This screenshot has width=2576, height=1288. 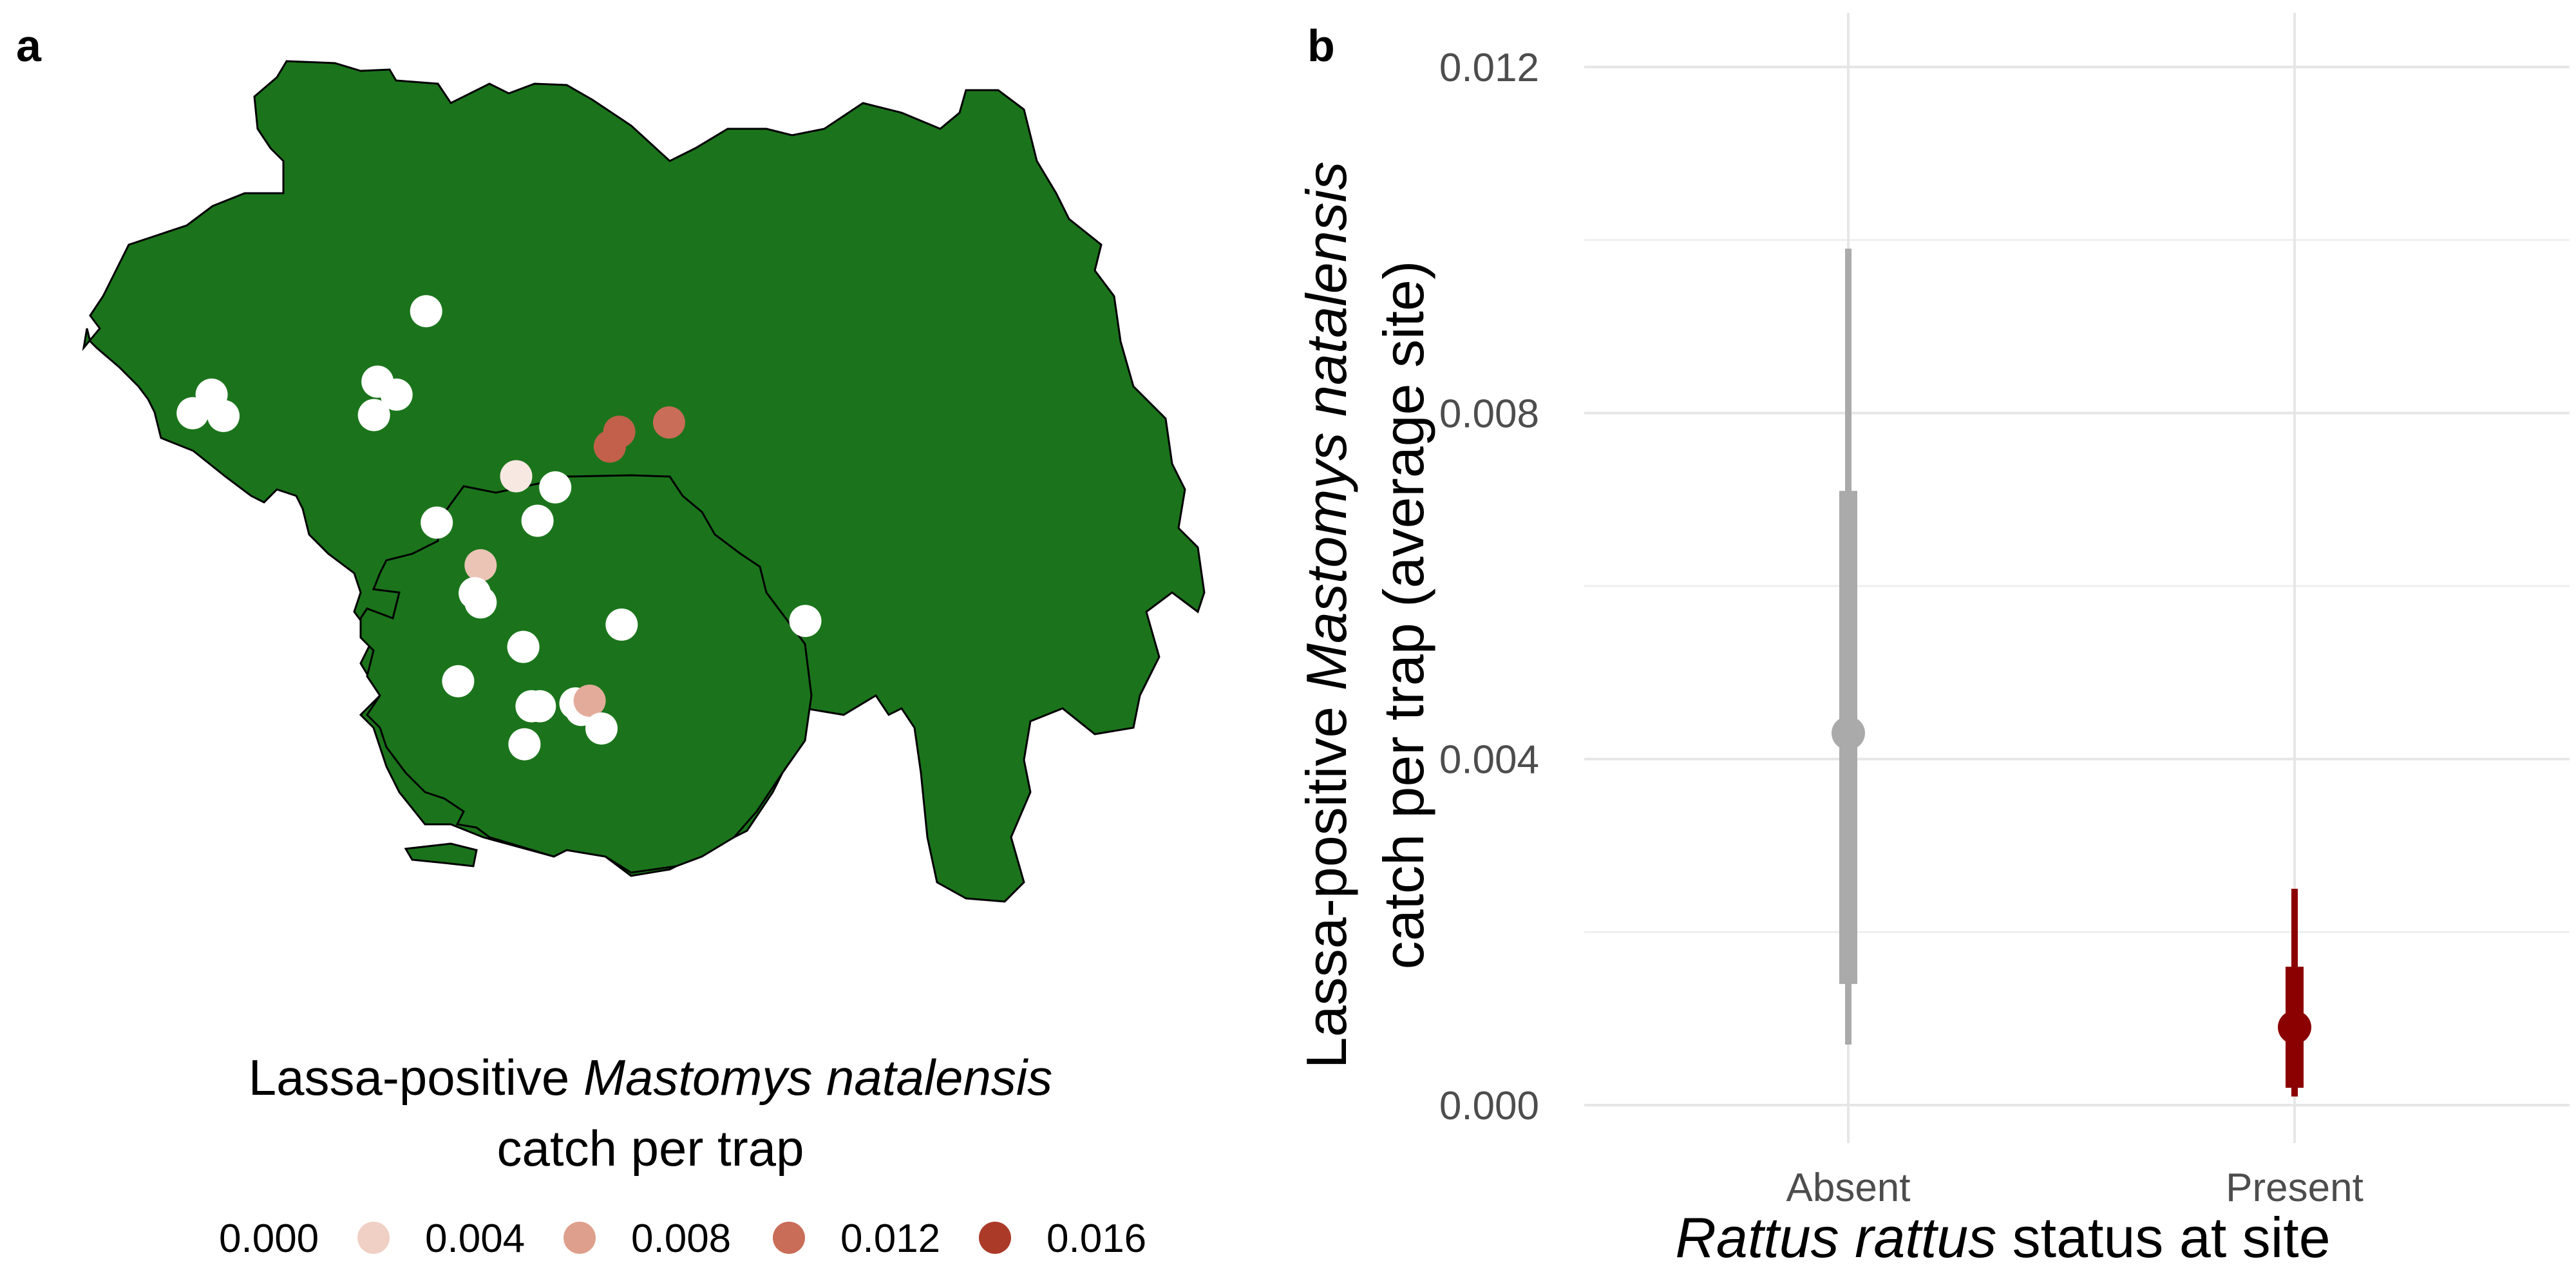 What do you see at coordinates (1326, 615) in the screenshot?
I see `y-axis-title-line1: Lassa-positive Mastomys natalensis` at bounding box center [1326, 615].